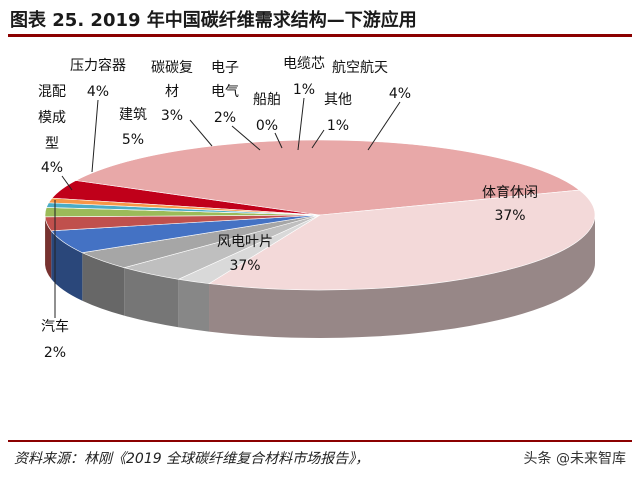 Image resolution: width=640 pixels, height=484 pixels. Describe the element at coordinates (55, 326) in the screenshot. I see `slice-name-label: 汽车` at that location.